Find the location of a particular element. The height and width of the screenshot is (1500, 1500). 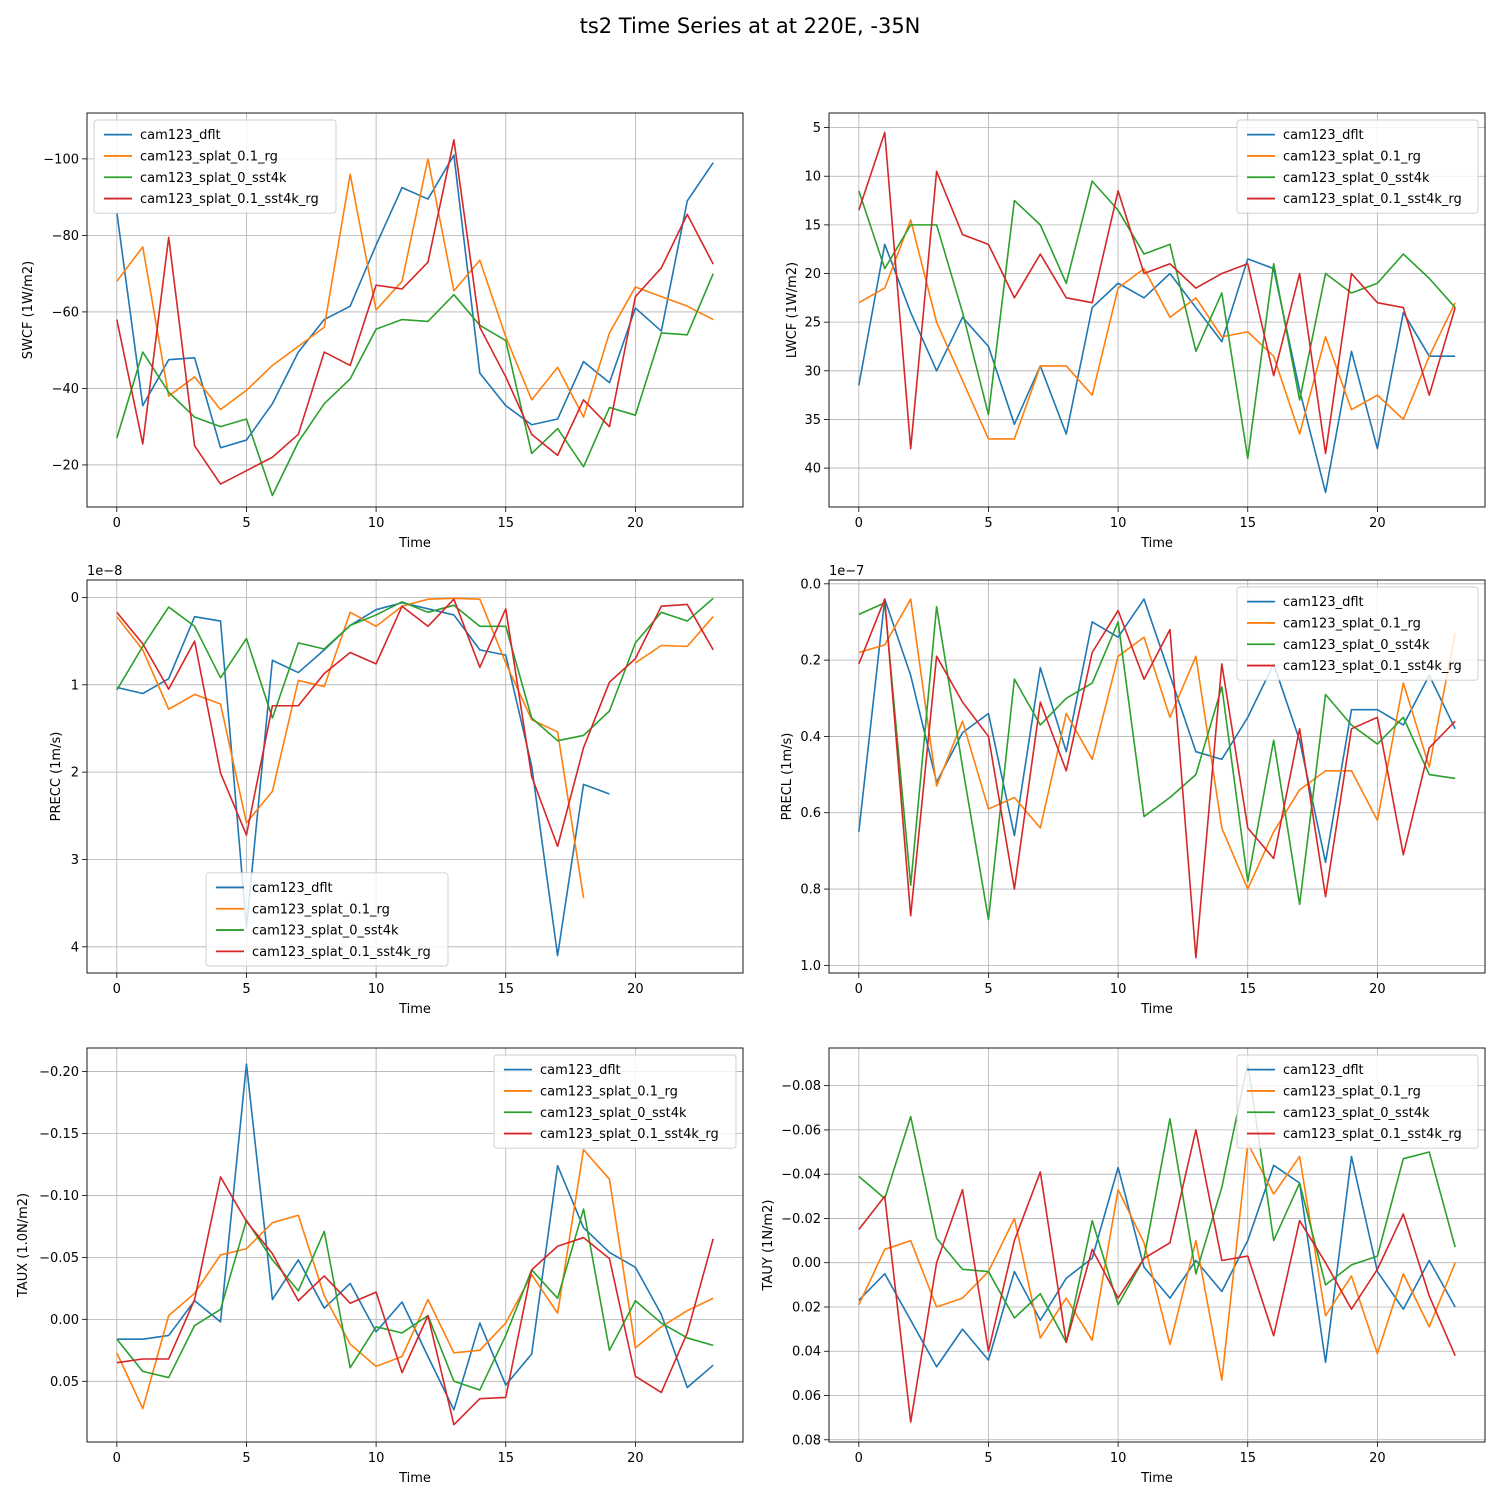

y-tick-label: 0.02 is located at coordinates (806, 1307).